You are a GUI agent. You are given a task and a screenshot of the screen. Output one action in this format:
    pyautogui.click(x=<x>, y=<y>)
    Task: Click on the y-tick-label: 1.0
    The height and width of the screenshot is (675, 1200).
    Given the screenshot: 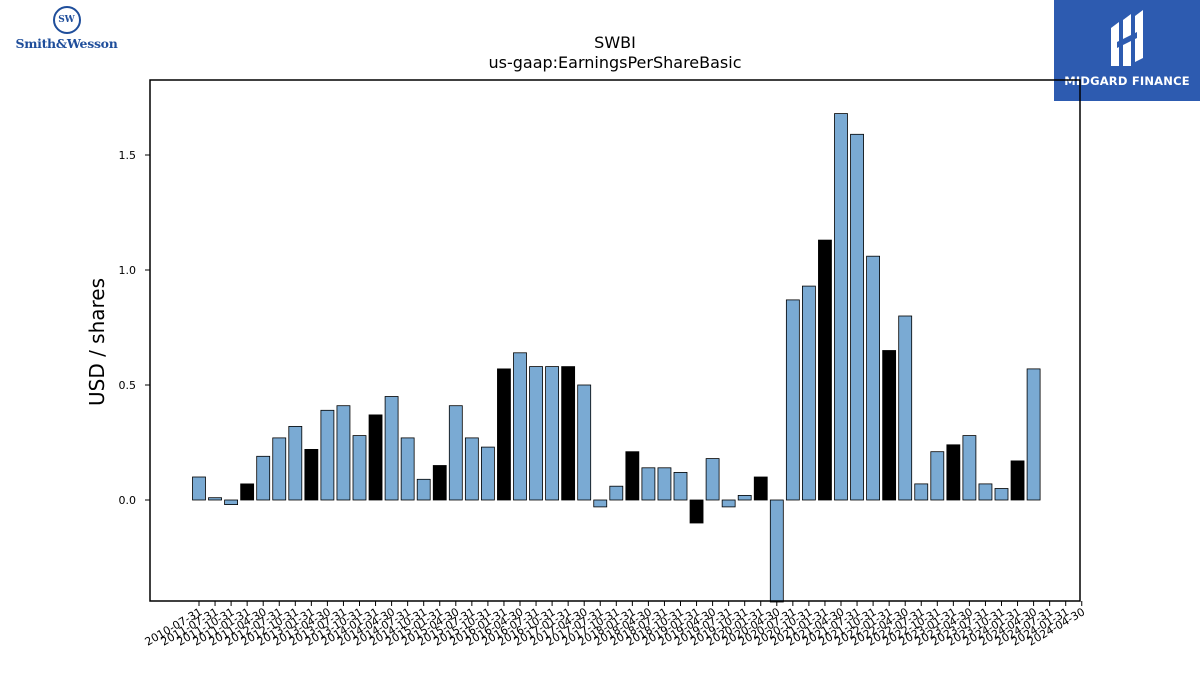 What is the action you would take?
    pyautogui.click(x=128, y=270)
    